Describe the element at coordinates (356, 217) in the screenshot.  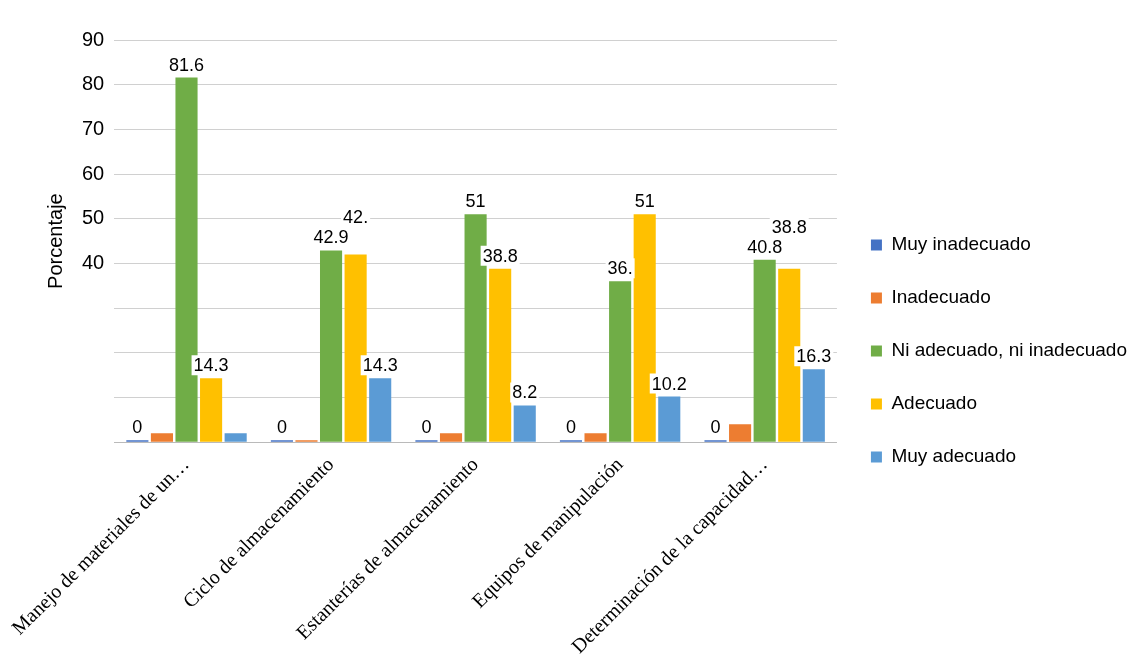
I see `data-label: 42.` at that location.